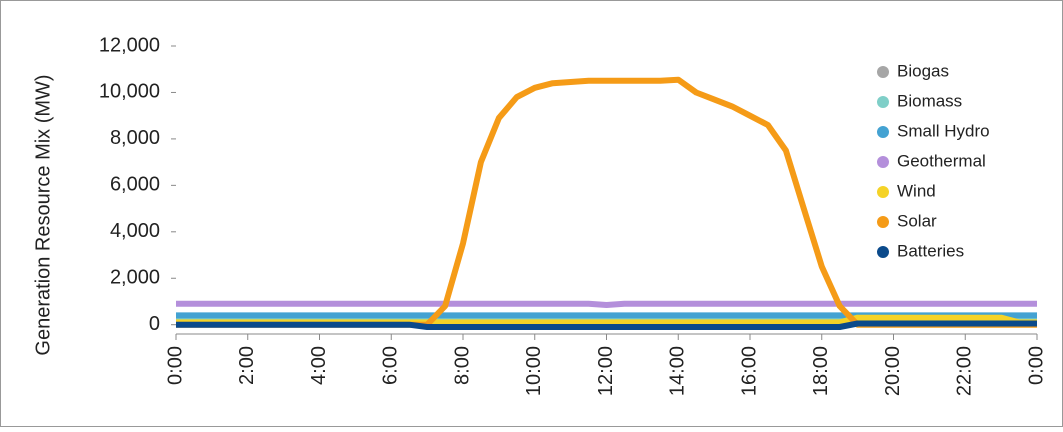 This screenshot has height=432, width=1063. I want to click on y-tick-label: 8,000, so click(135, 138).